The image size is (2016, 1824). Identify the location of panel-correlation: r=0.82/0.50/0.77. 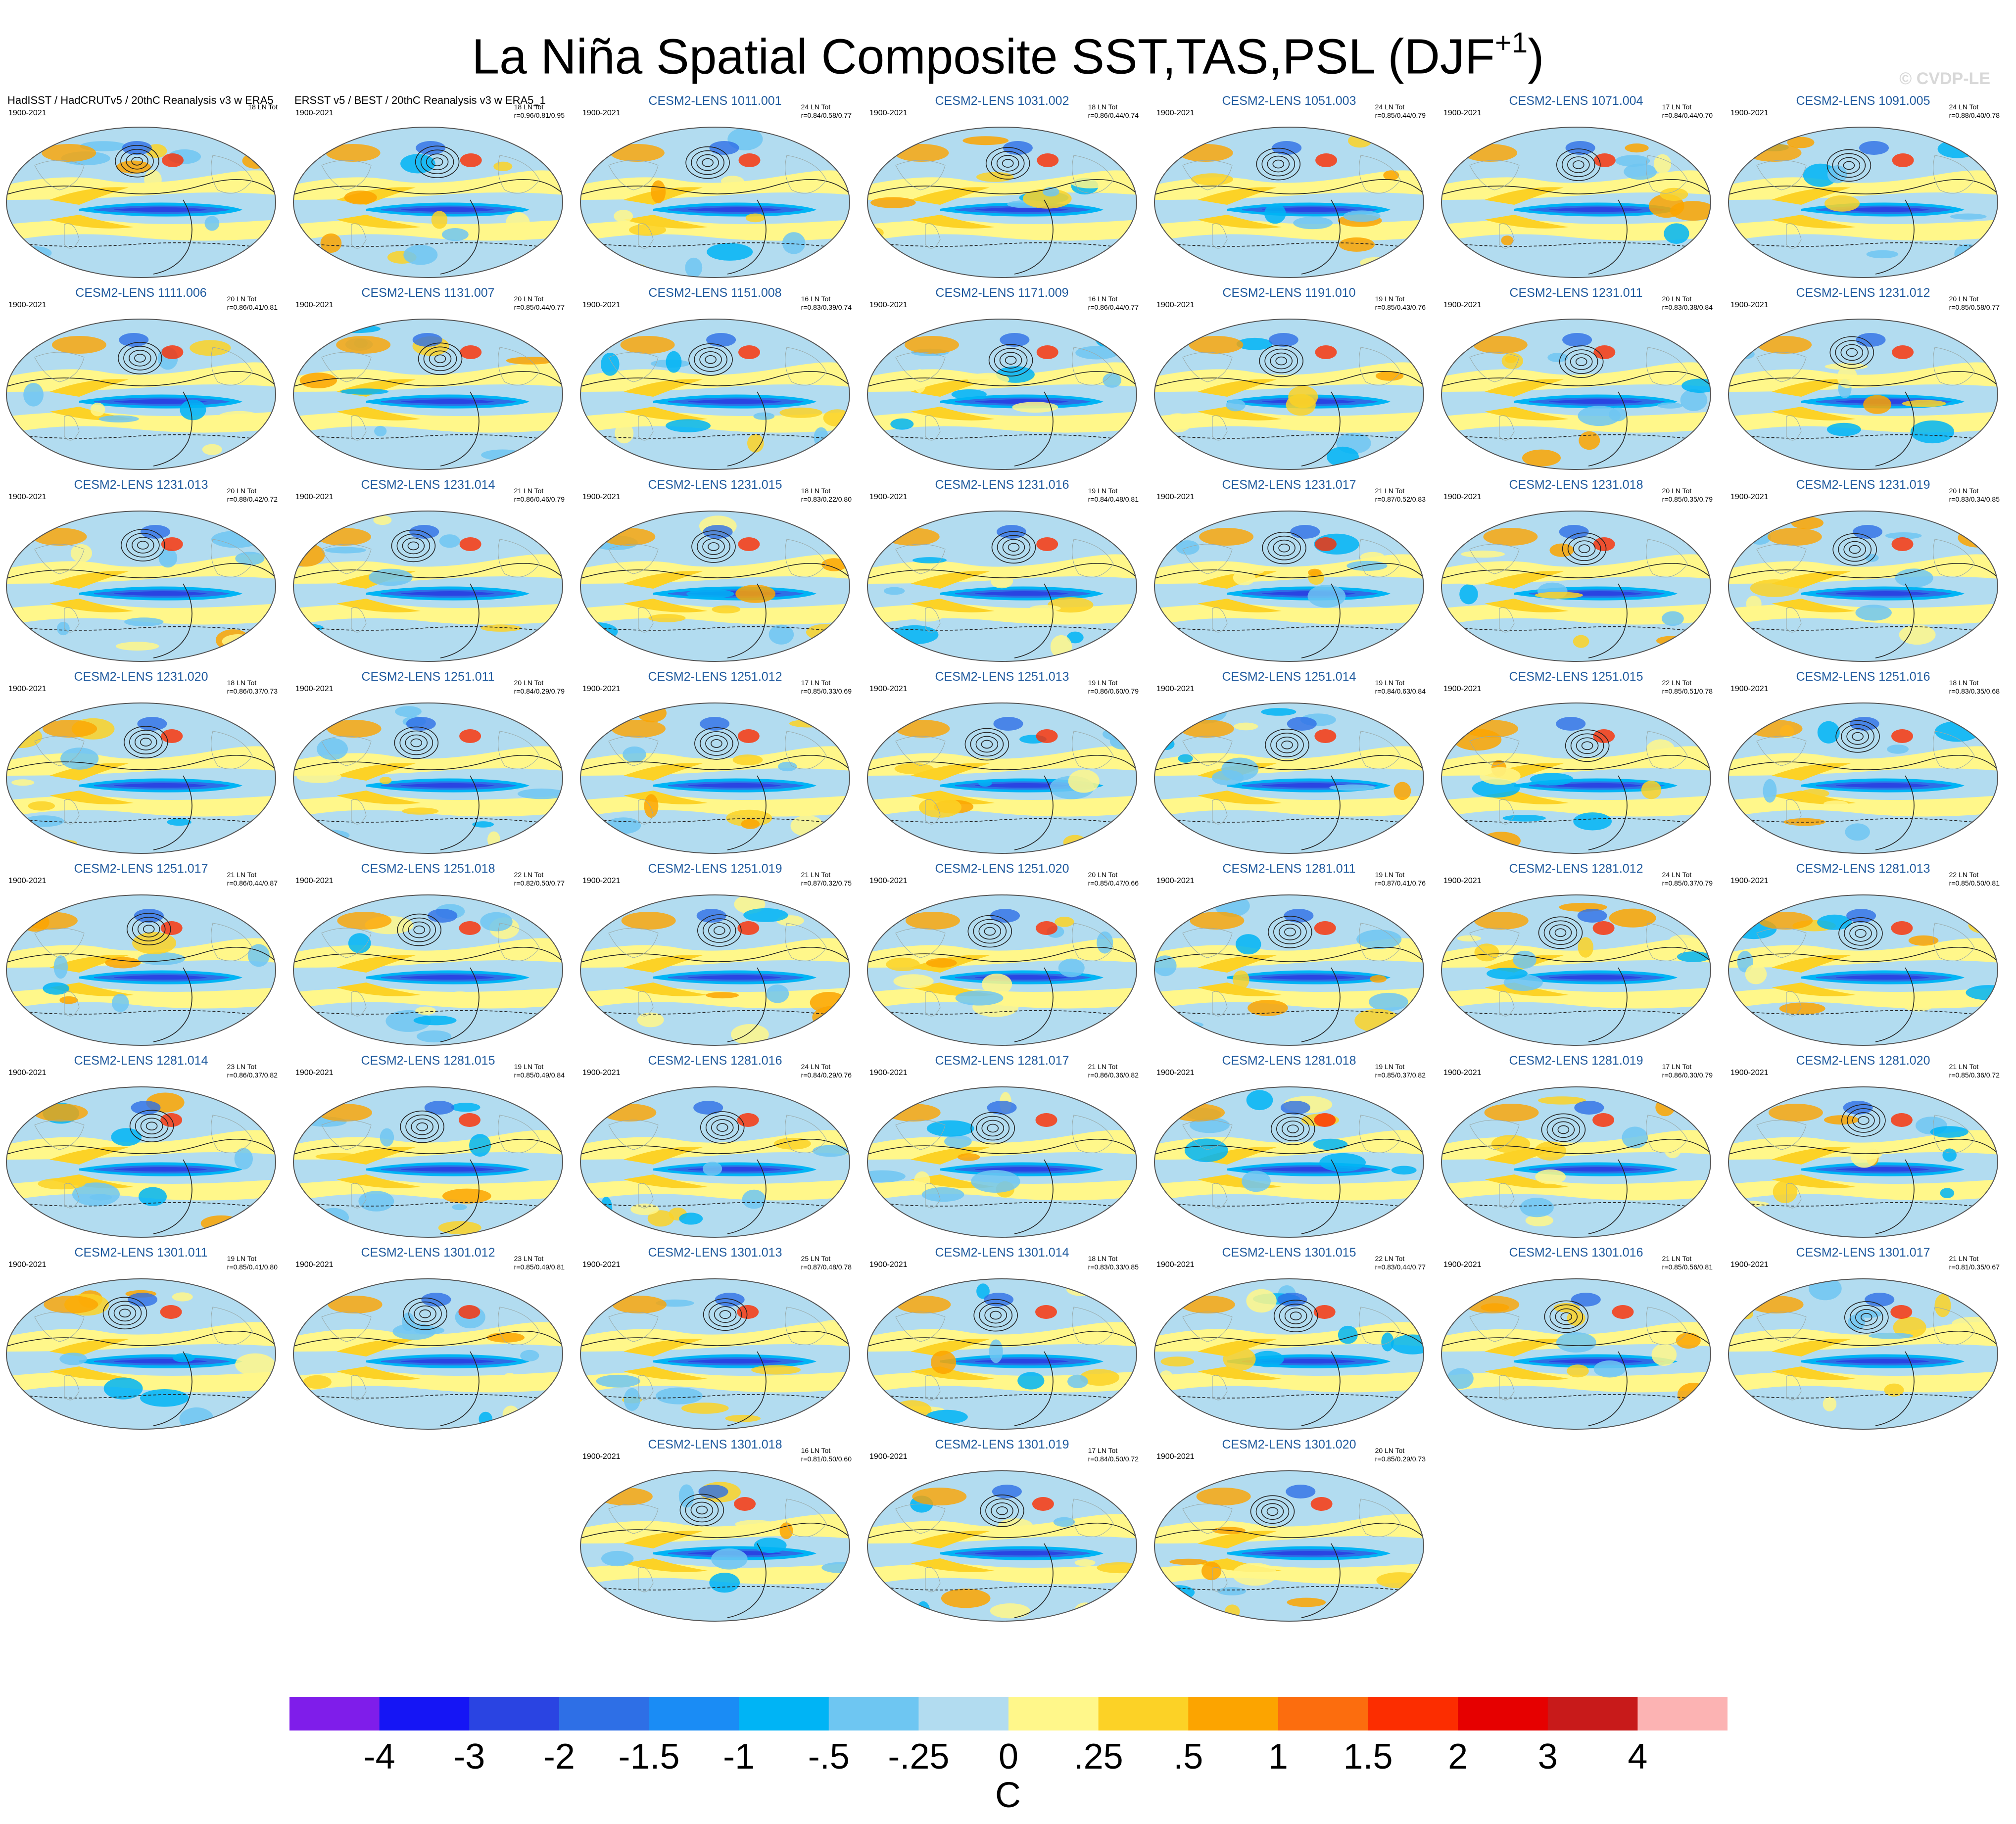
(540, 883).